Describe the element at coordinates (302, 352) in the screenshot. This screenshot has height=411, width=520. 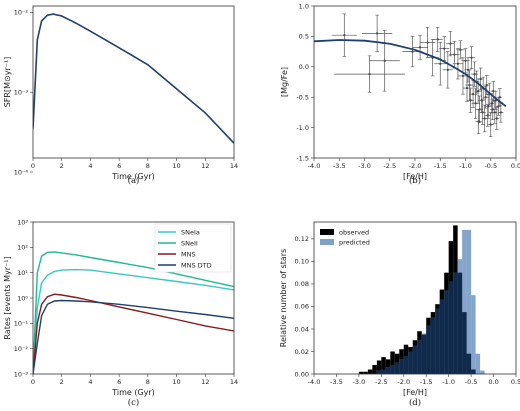
I see `y-tick-label: 0.02` at that location.